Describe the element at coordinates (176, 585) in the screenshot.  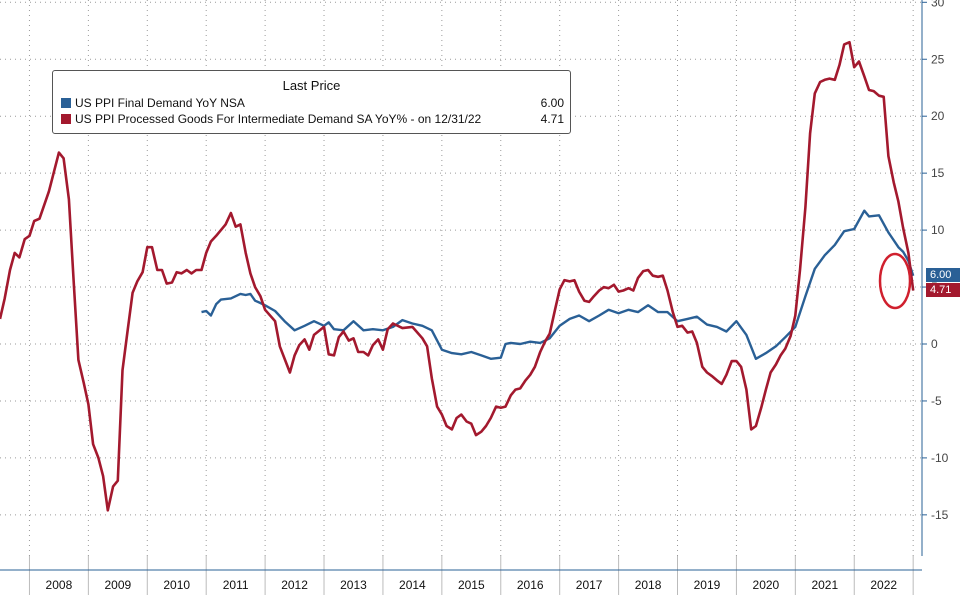
I see `x-tick-label: 2010` at that location.